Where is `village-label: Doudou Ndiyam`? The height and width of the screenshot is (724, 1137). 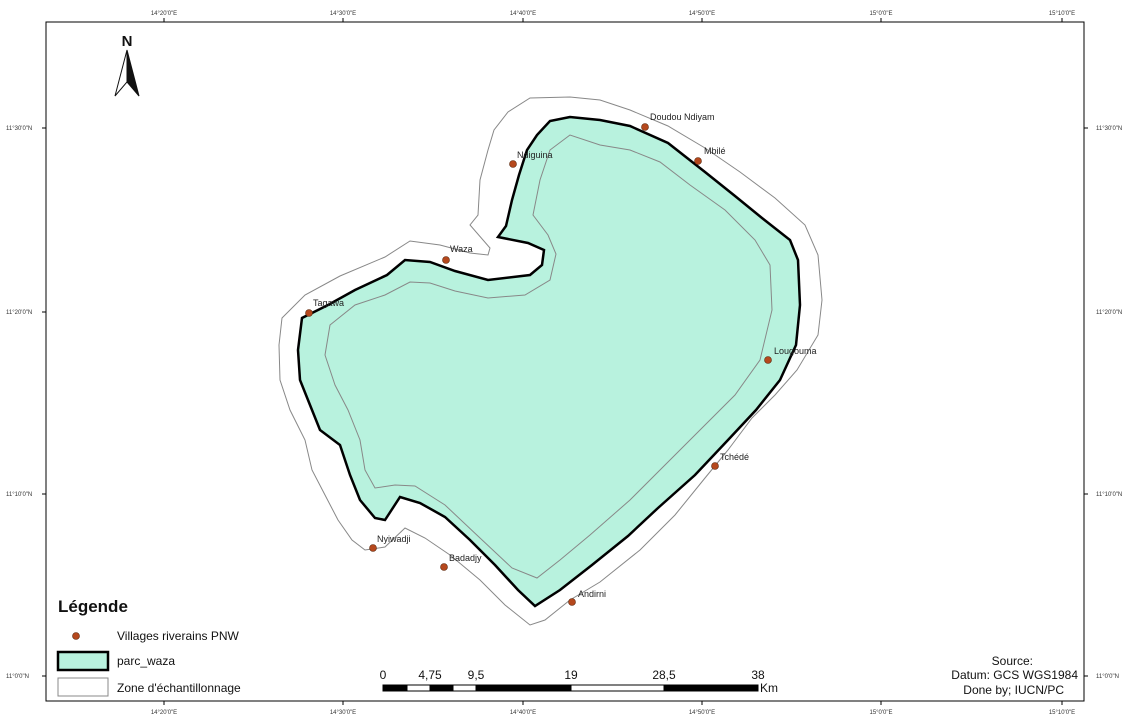 village-label: Doudou Ndiyam is located at coordinates (682, 117).